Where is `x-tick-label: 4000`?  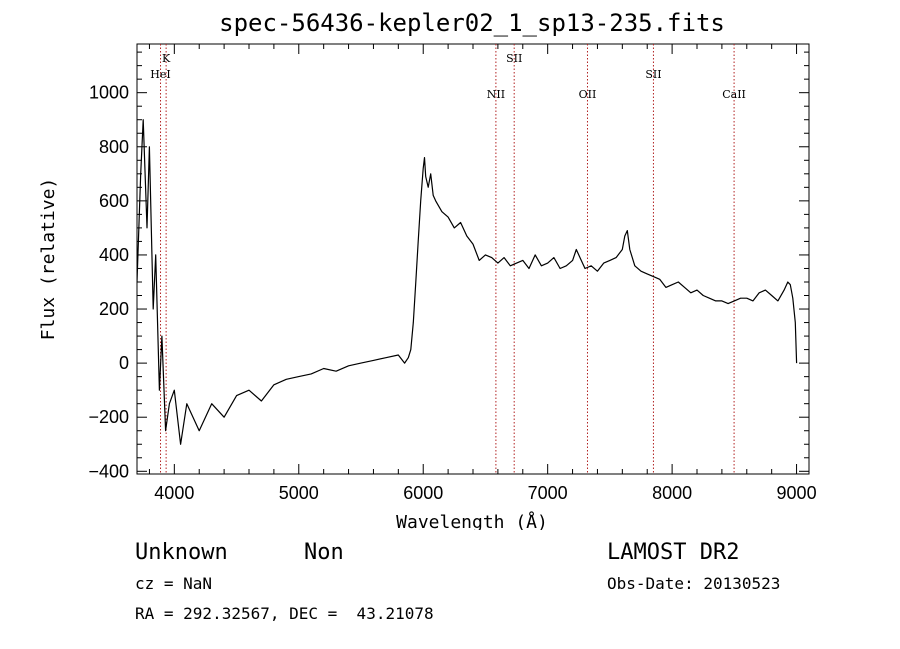 x-tick-label: 4000 is located at coordinates (174, 493).